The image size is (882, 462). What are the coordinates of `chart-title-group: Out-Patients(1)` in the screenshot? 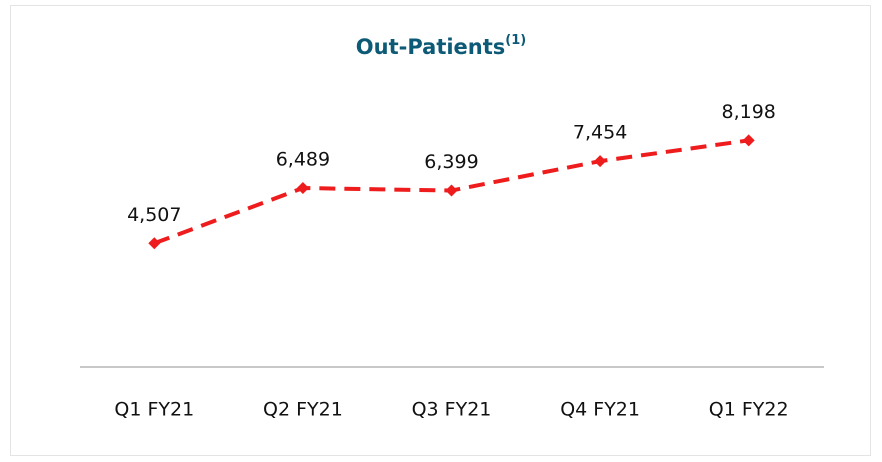 It's located at (441, 46).